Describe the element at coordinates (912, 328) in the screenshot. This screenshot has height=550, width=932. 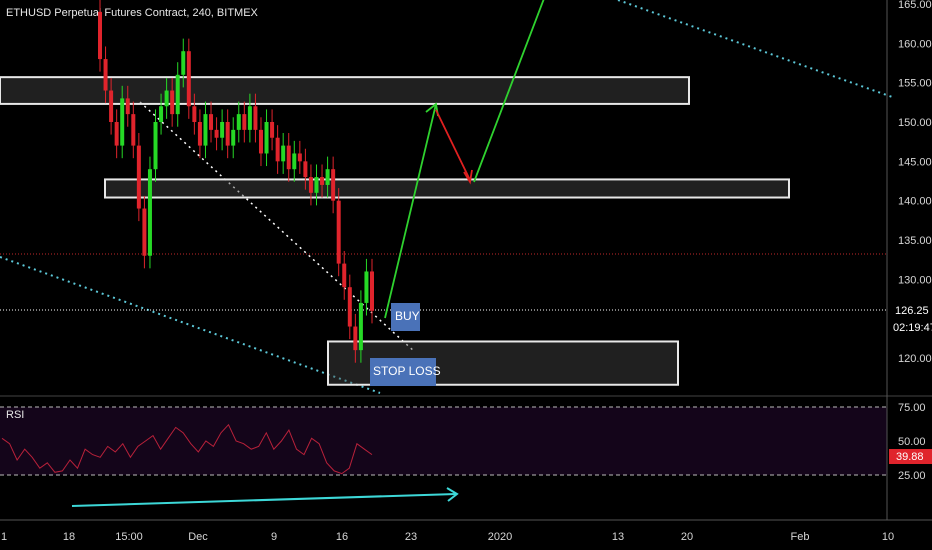
I see `bar-countdown: 02:19:47` at that location.